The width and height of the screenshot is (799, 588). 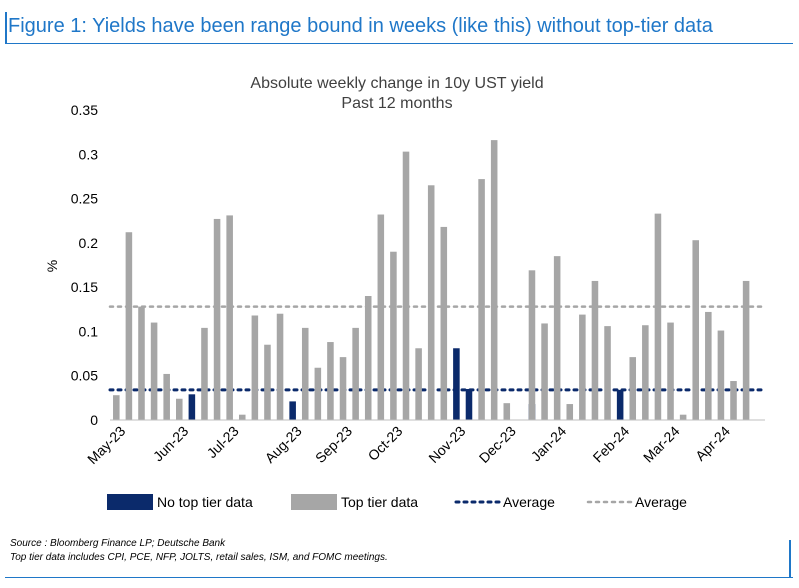 What do you see at coordinates (396, 103) in the screenshot?
I see `chart-subtitle: Past 12 months` at bounding box center [396, 103].